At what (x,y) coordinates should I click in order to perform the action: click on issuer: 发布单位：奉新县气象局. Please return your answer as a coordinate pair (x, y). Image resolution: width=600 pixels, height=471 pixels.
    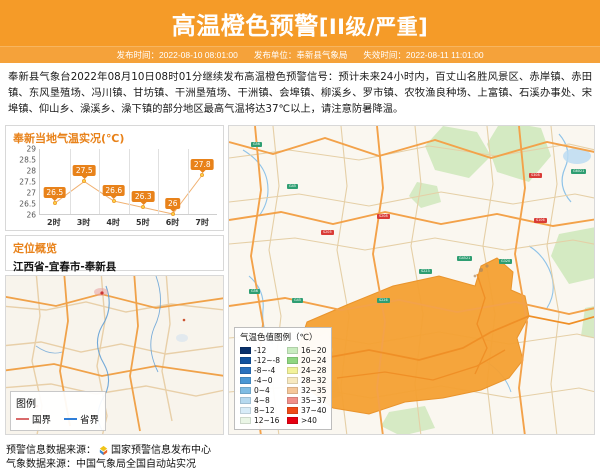
    Looking at the image, I should click on (300, 55).